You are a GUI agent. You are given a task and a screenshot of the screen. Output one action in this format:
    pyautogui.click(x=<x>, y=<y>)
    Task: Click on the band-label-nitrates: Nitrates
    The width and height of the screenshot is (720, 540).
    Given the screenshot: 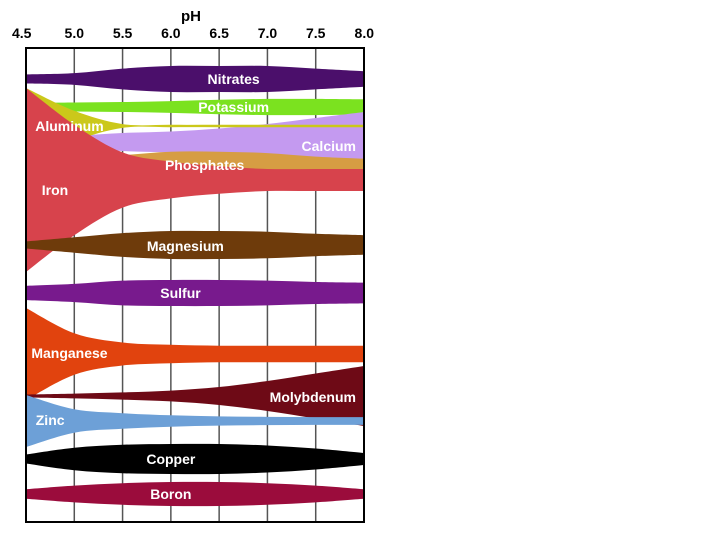 What is the action you would take?
    pyautogui.click(x=234, y=79)
    